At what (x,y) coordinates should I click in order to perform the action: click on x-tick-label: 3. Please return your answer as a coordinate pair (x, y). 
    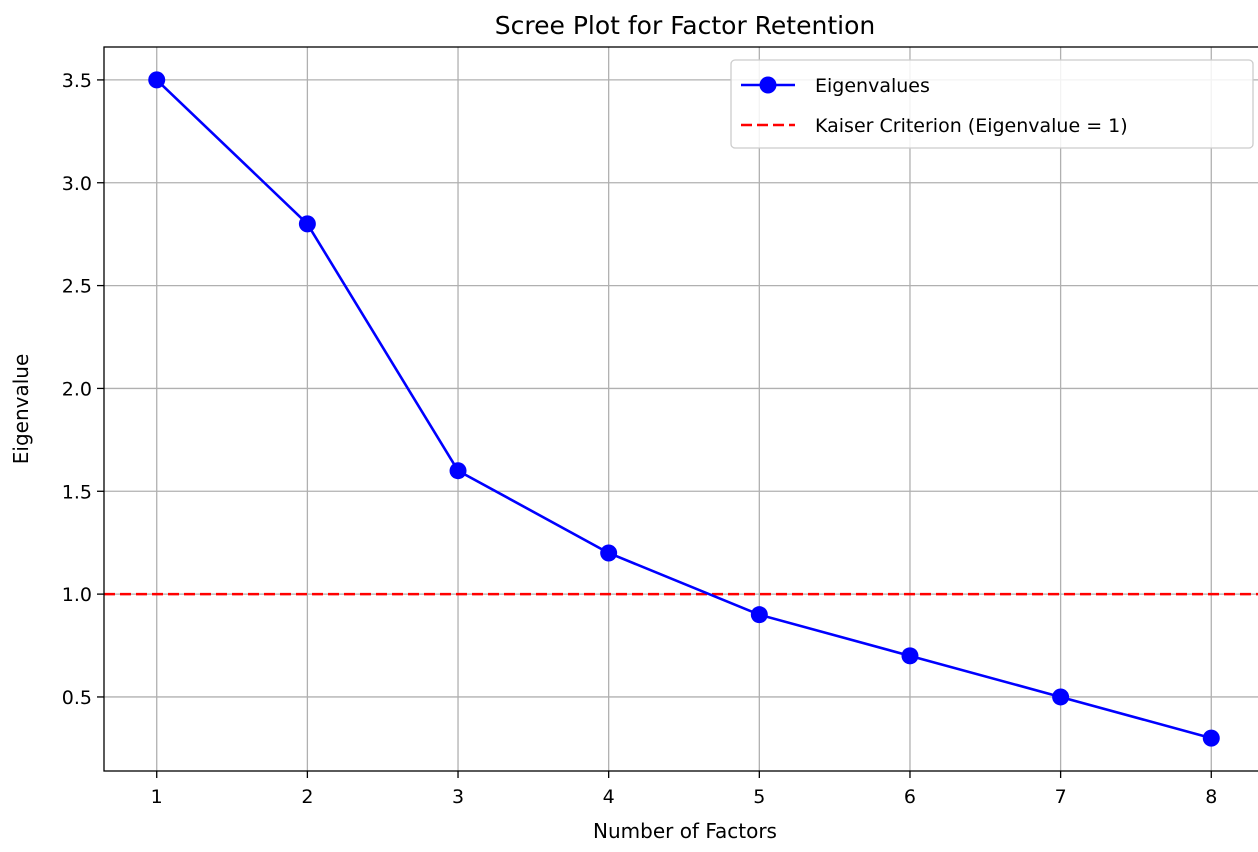
    Looking at the image, I should click on (458, 797).